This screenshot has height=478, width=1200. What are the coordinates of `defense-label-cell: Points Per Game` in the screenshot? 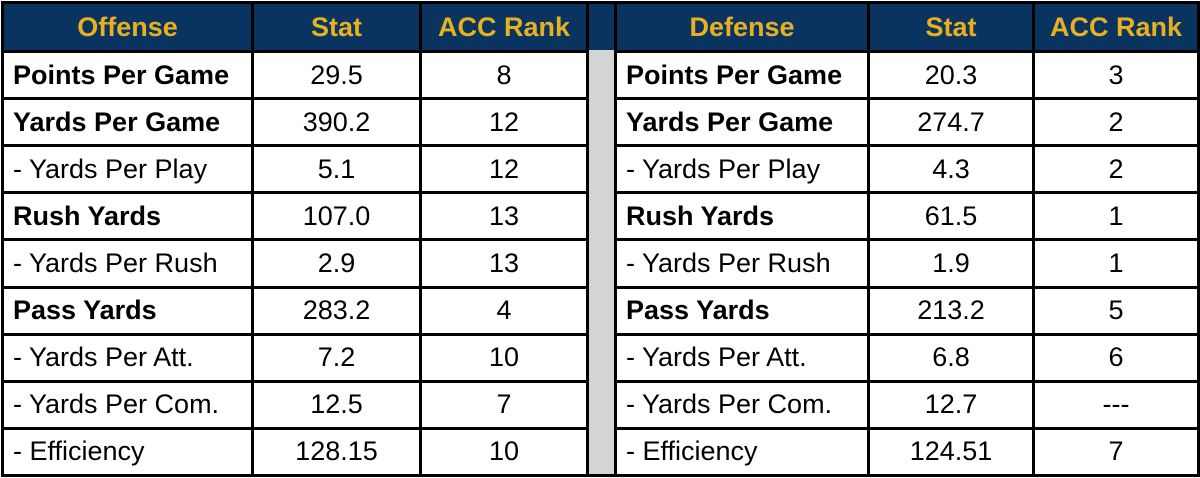 It's located at (742, 75).